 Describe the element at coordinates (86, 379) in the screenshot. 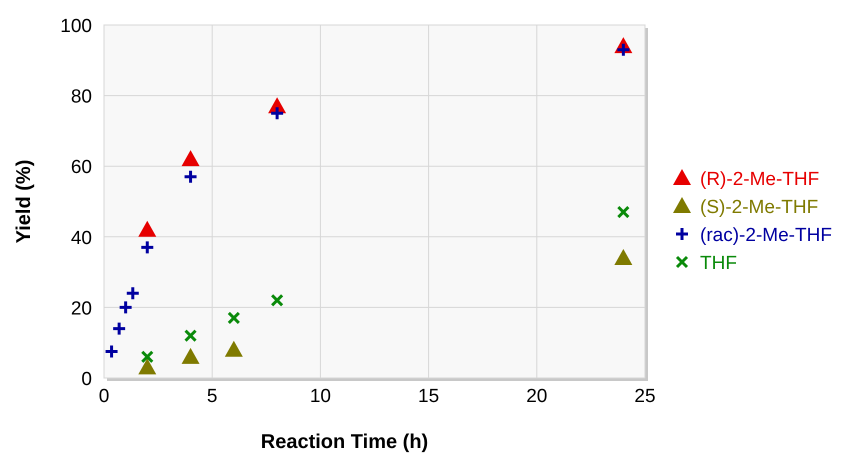

I see `y-tick-label: 0` at that location.